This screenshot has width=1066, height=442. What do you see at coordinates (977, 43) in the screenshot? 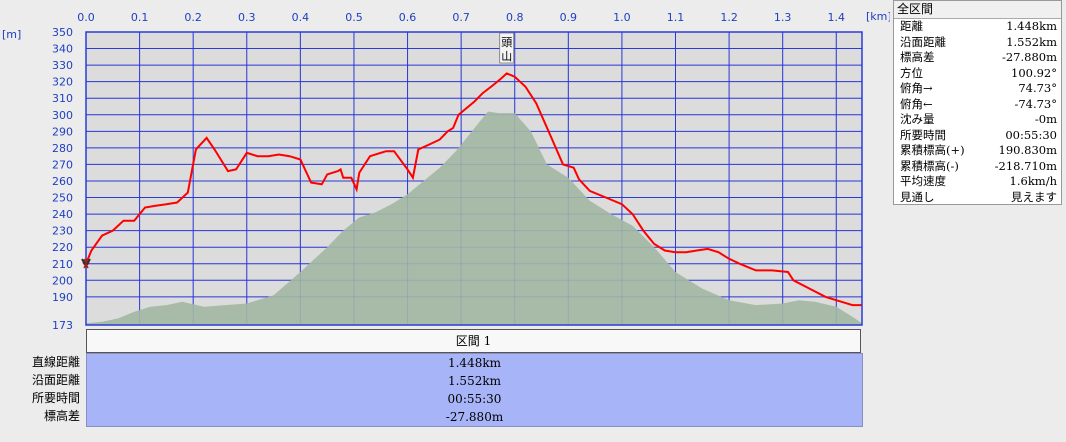
I see `summary-row: 沿面距離 1.552km` at bounding box center [977, 43].